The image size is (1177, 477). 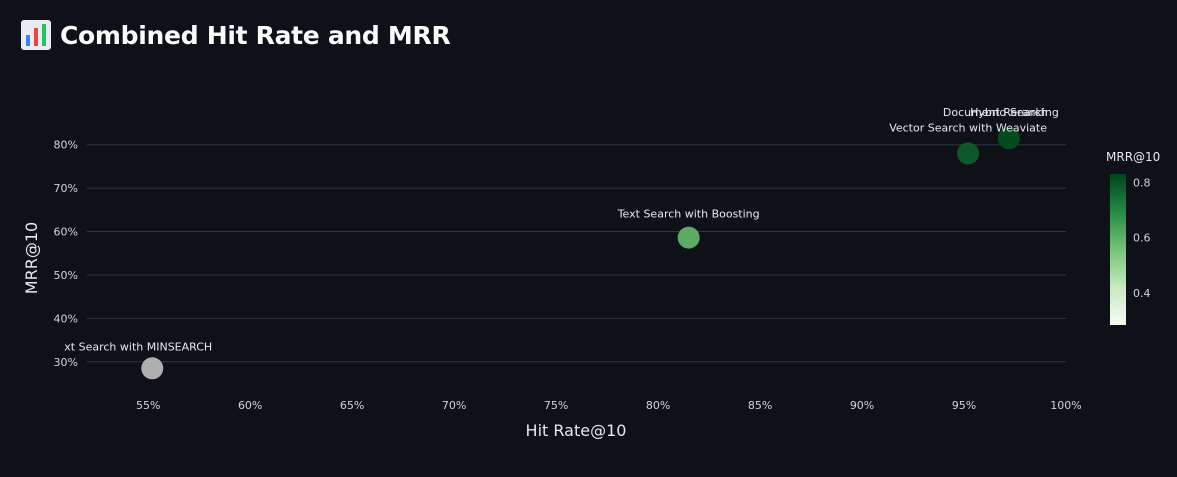 I want to click on x-tick-label: 95%, so click(x=964, y=405).